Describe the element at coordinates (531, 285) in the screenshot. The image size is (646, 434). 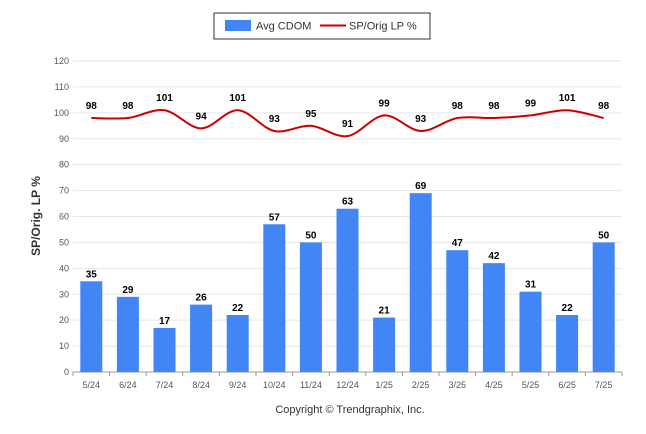
I see `bar-value-label: 31` at that location.